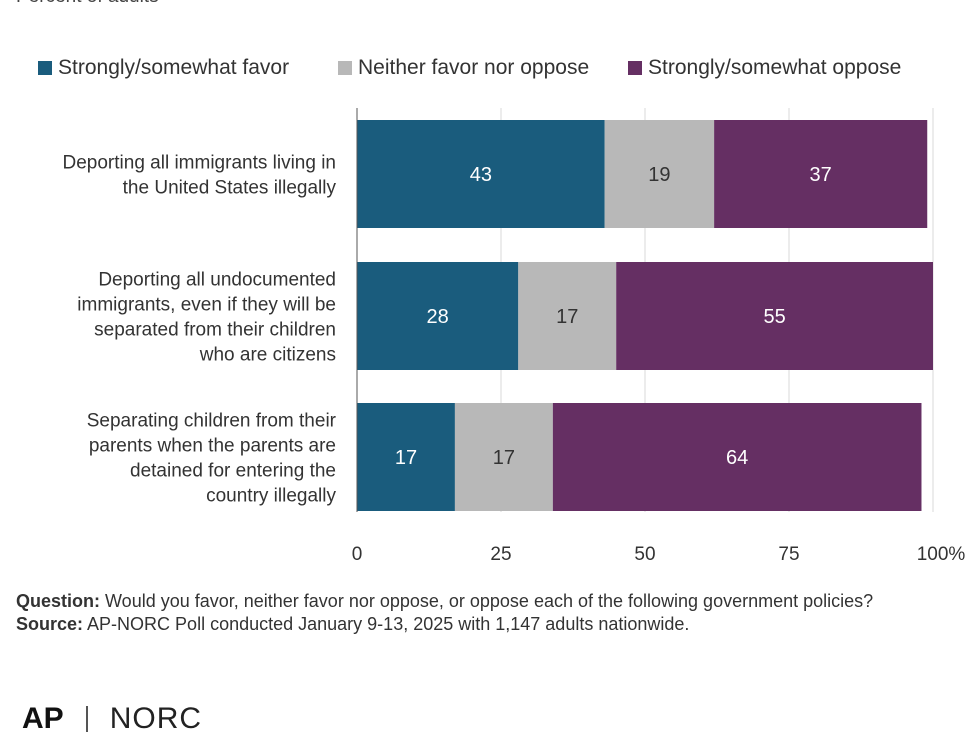 Image resolution: width=980 pixels, height=736 pixels. Describe the element at coordinates (941, 554) in the screenshot. I see `x-tick-label: 100%` at that location.